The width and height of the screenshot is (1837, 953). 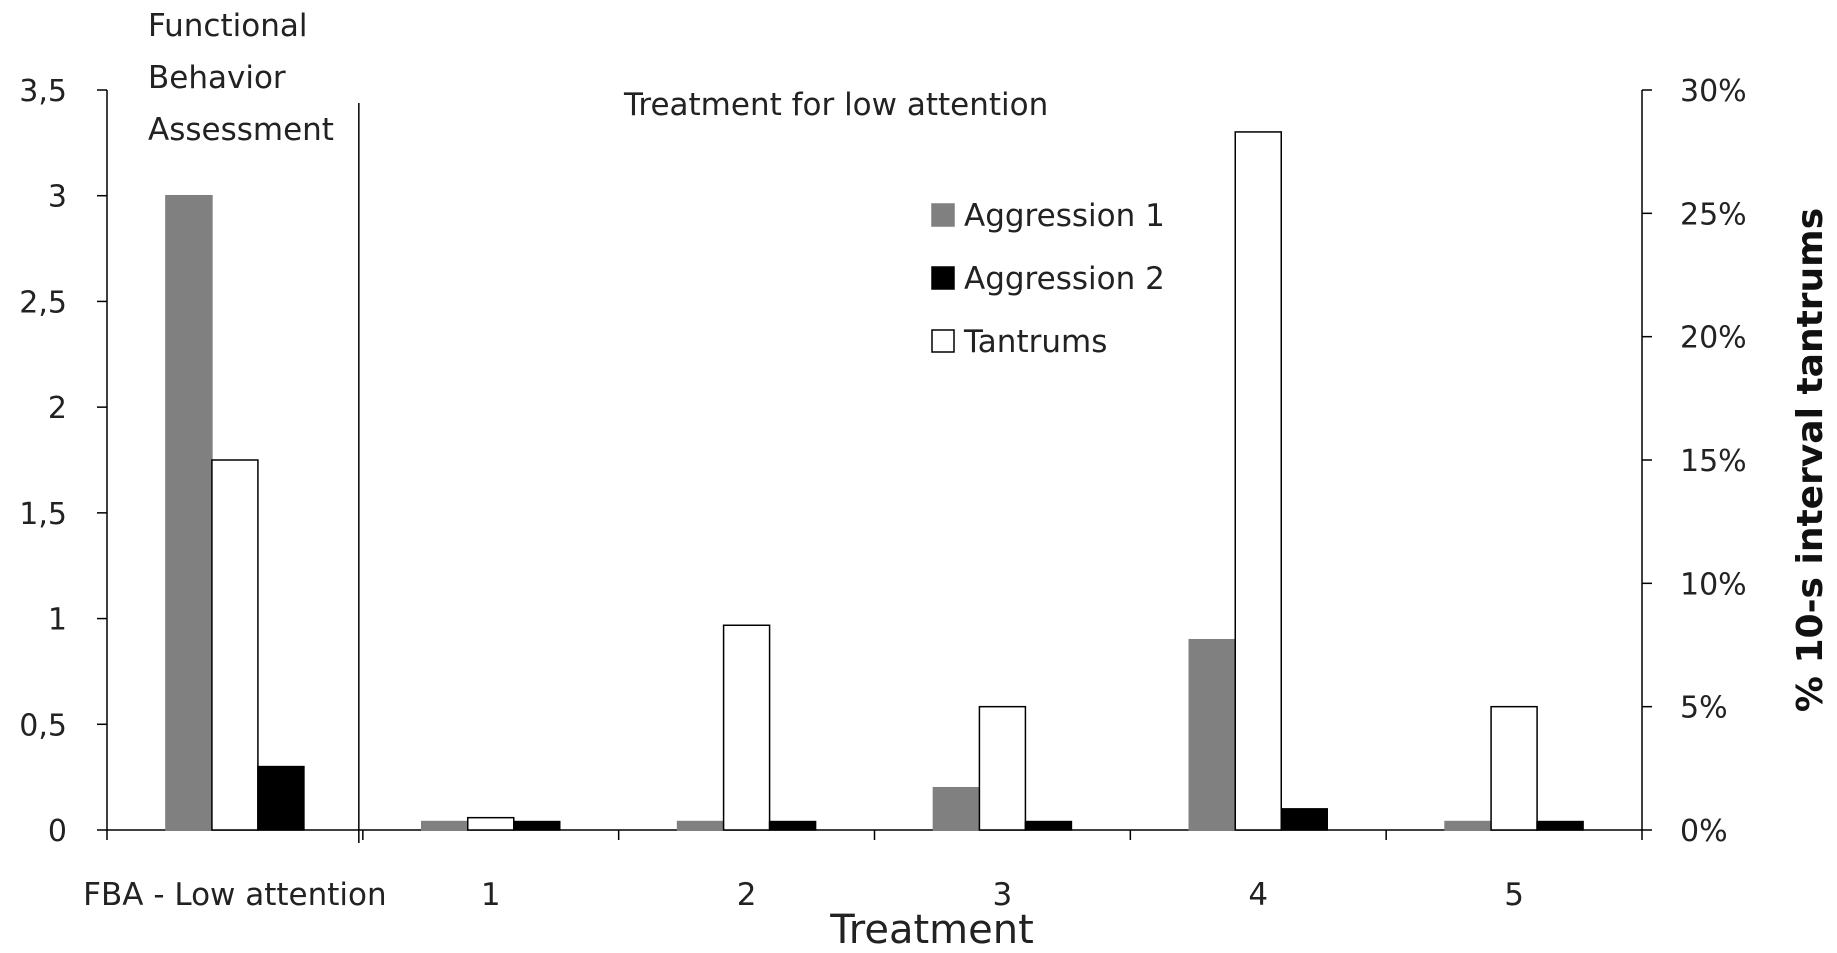 I want to click on y-tick-label-left: 1,5, so click(x=43, y=514).